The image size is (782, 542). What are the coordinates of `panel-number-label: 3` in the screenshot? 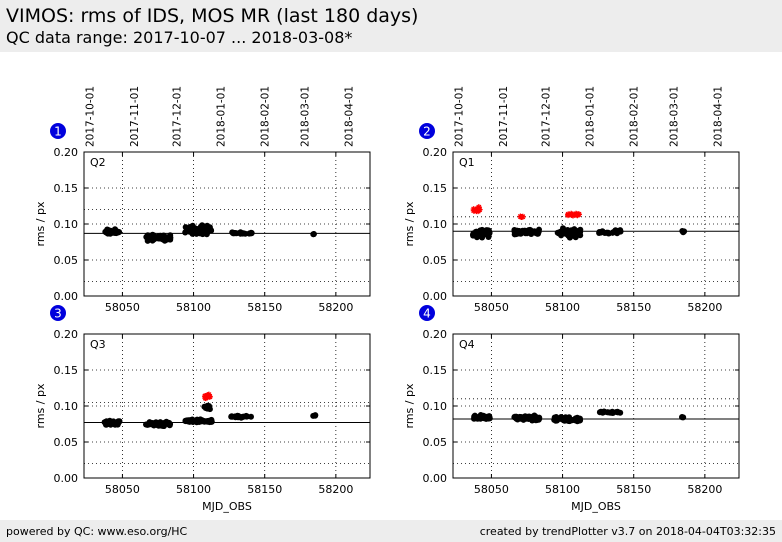 It's located at (58, 314).